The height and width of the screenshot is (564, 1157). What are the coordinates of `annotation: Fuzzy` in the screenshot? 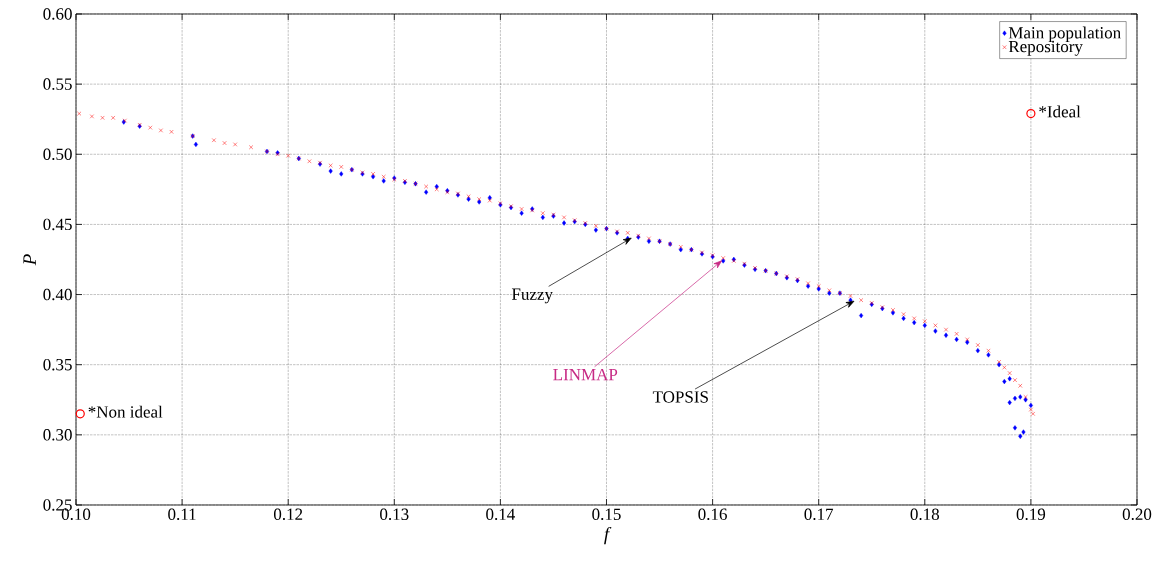 It's located at (532, 296).